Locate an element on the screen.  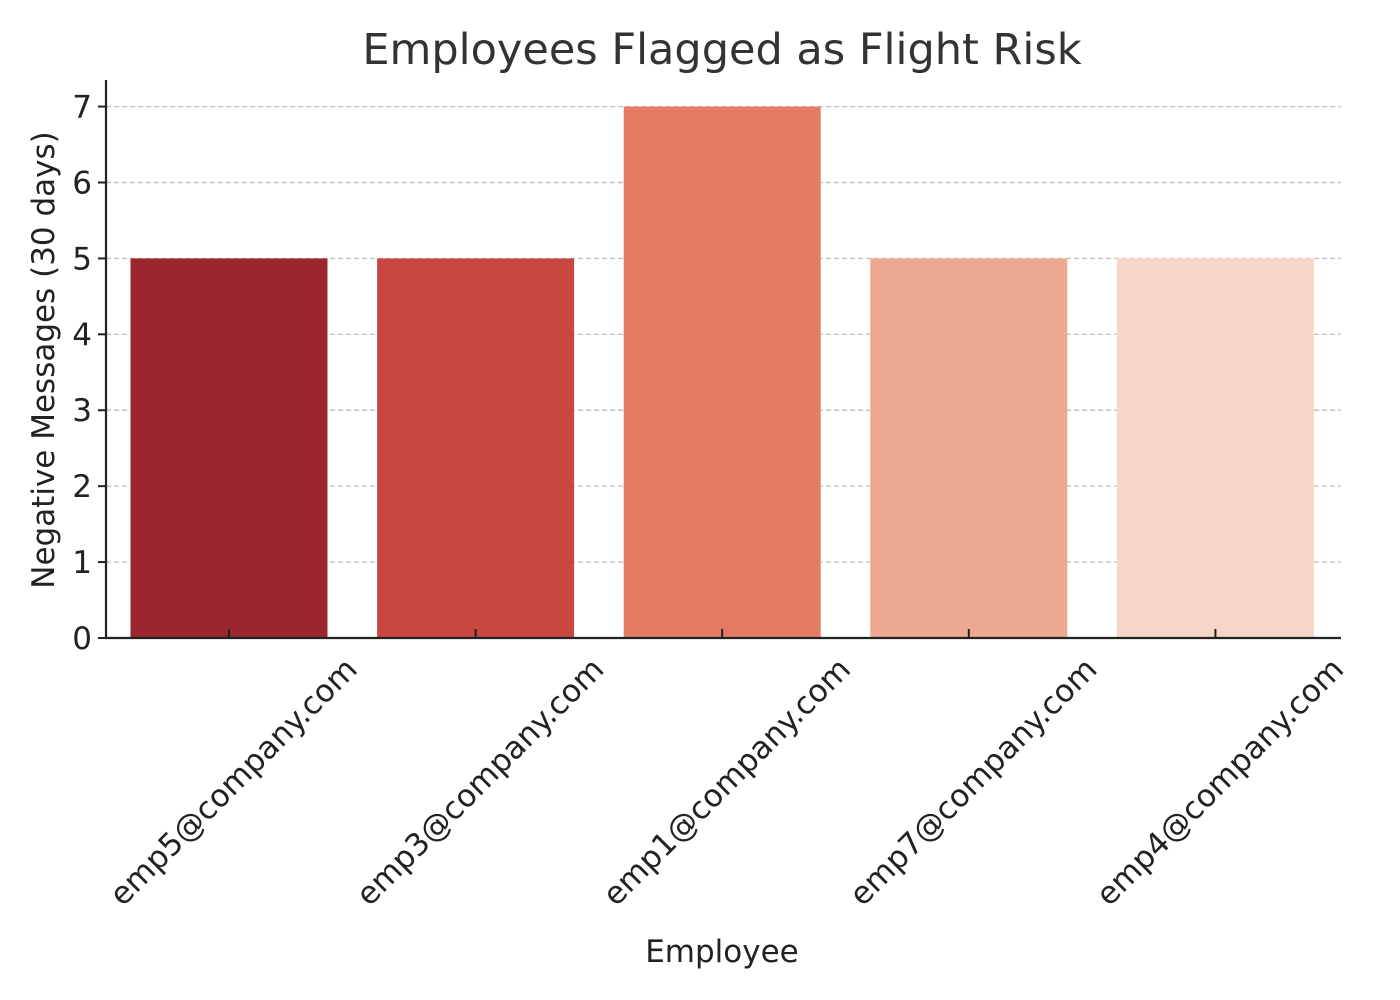
y-tick-label: 5 is located at coordinates (82, 259).